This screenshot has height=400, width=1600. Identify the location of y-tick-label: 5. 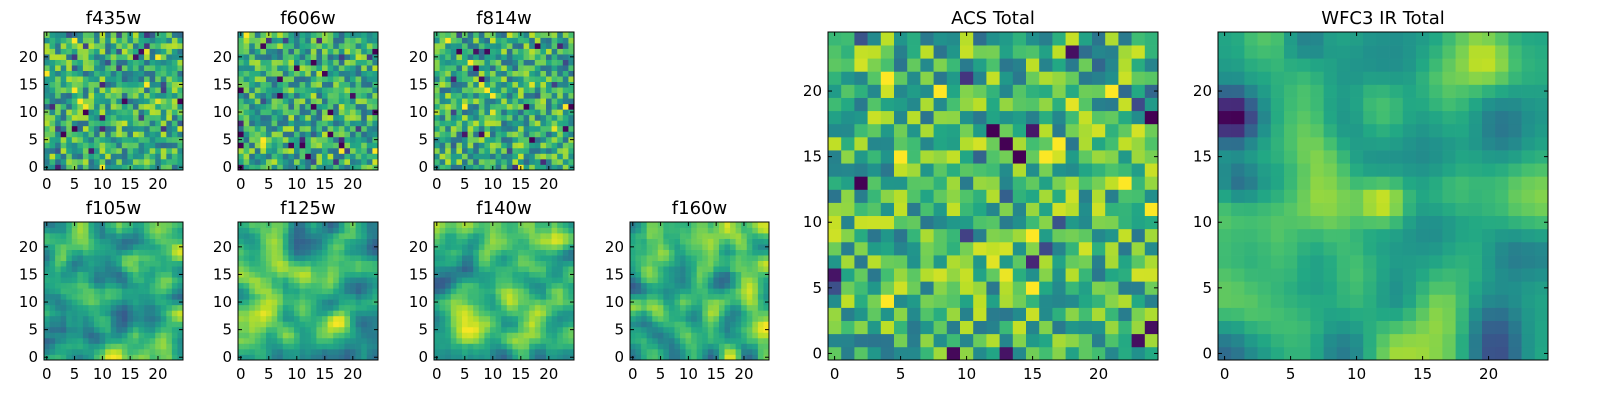
(423, 140).